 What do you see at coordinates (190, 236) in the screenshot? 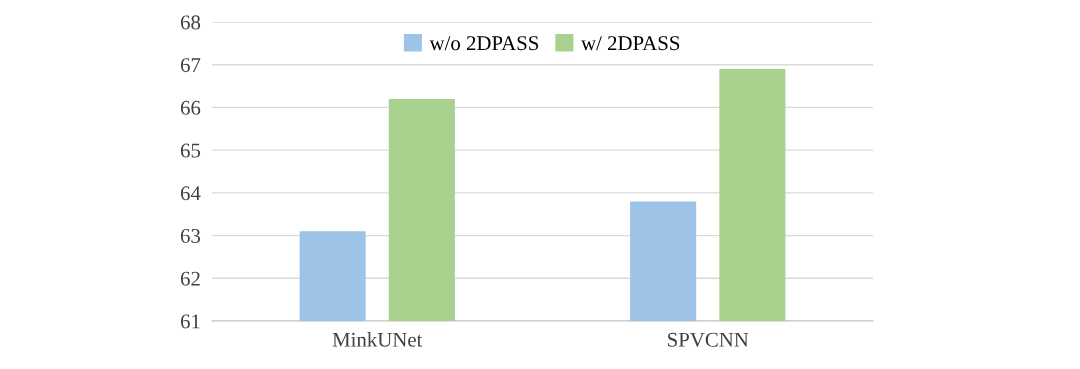
I see `y-tick-label: 63` at bounding box center [190, 236].